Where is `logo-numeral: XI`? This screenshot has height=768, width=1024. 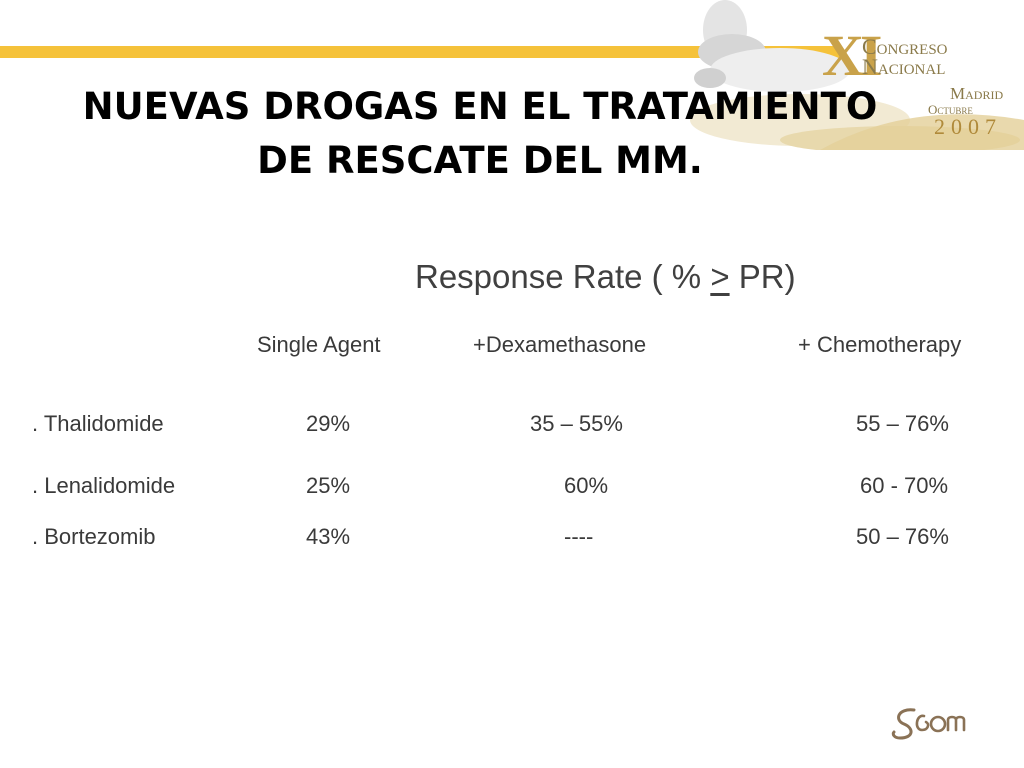 logo-numeral: XI is located at coordinates (852, 55).